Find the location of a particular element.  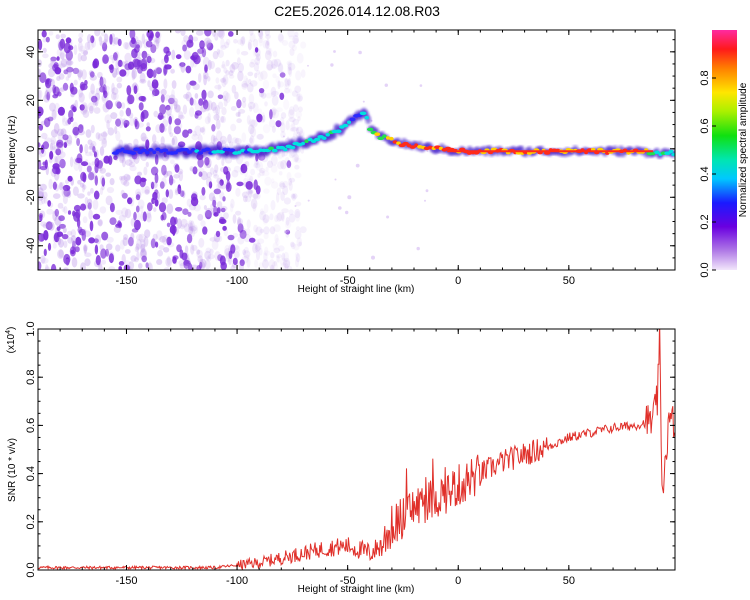

x-tick-label: 50 is located at coordinates (569, 581).